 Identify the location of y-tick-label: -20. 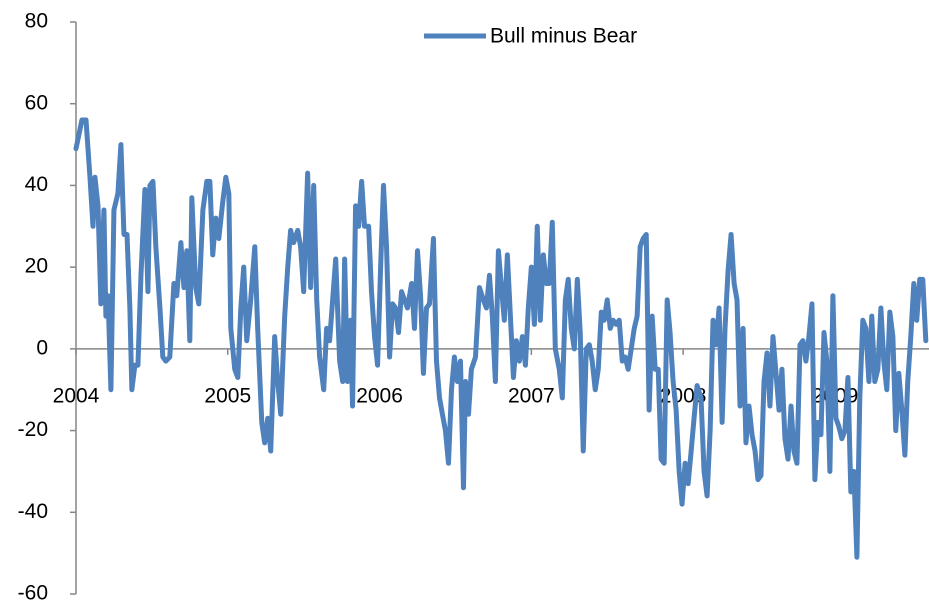
(33, 429).